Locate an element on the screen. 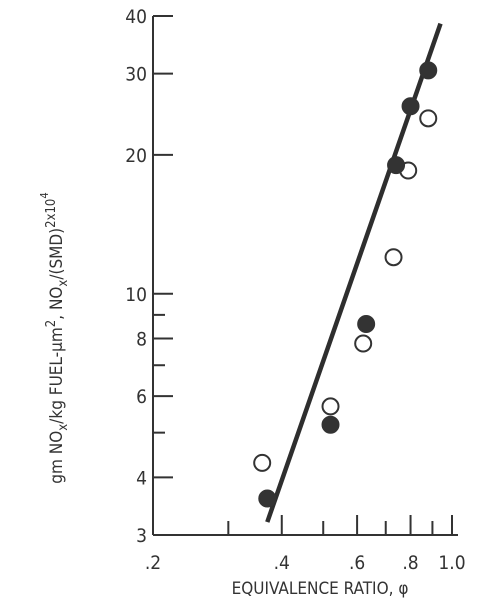 Image resolution: width=480 pixels, height=608 pixels. y-axis-title-part-4: /(SMD) is located at coordinates (57, 254).